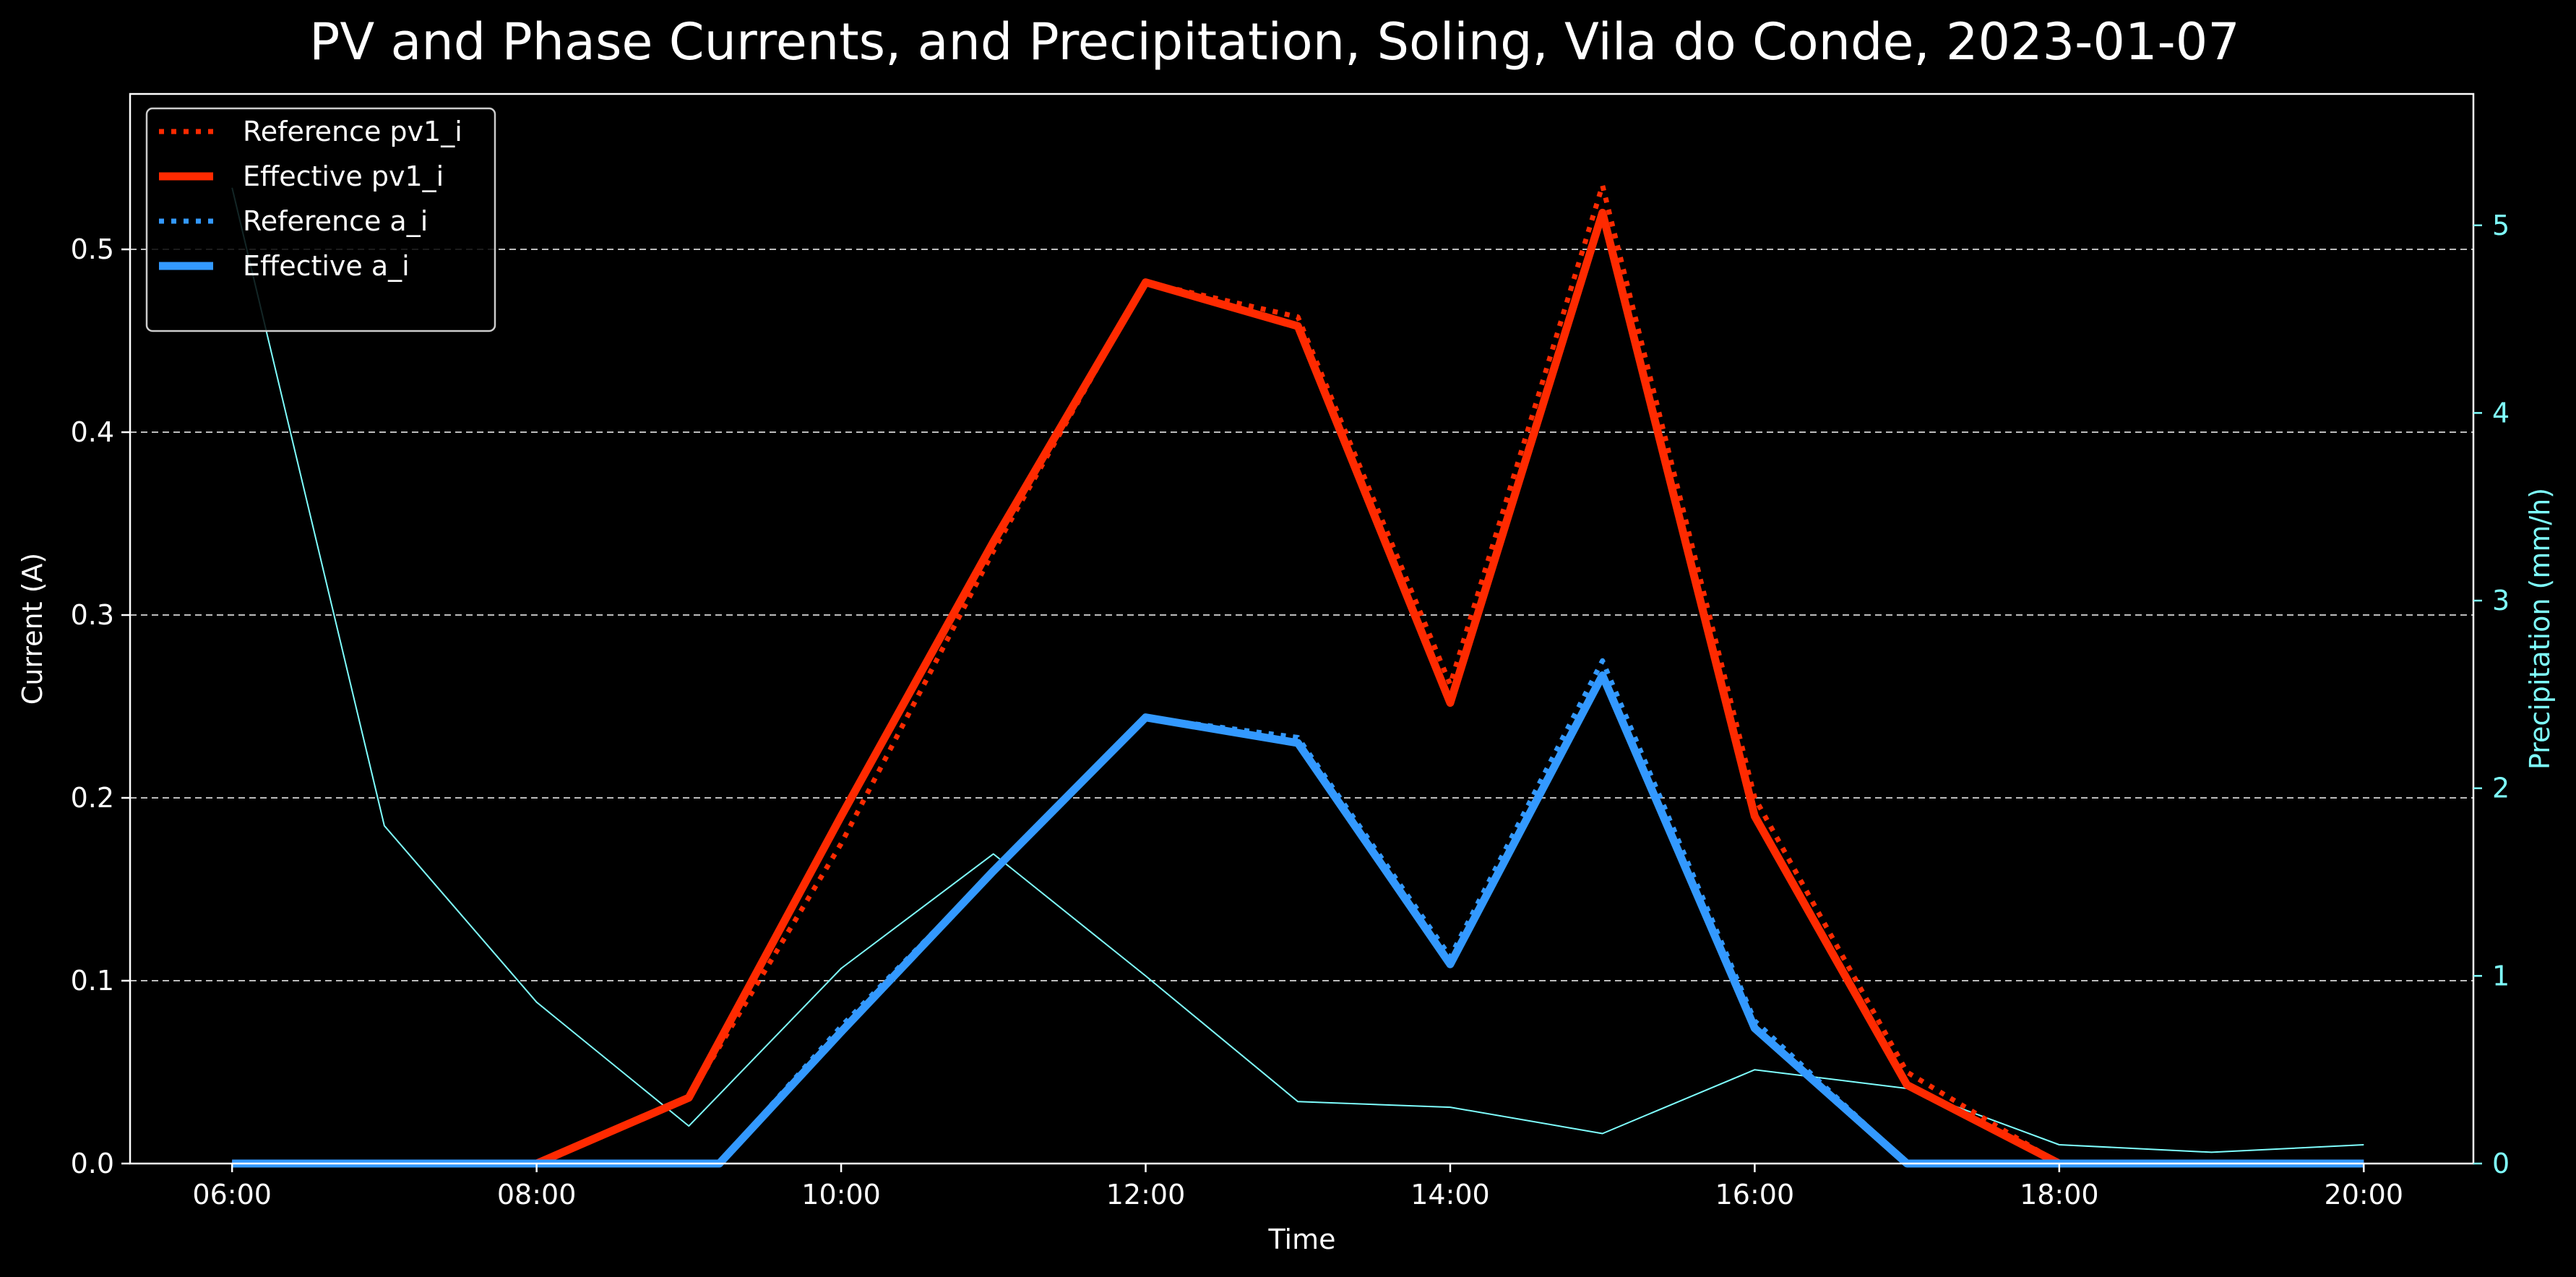 The image size is (2576, 1277). I want to click on legend-label: Effective a_i, so click(326, 266).